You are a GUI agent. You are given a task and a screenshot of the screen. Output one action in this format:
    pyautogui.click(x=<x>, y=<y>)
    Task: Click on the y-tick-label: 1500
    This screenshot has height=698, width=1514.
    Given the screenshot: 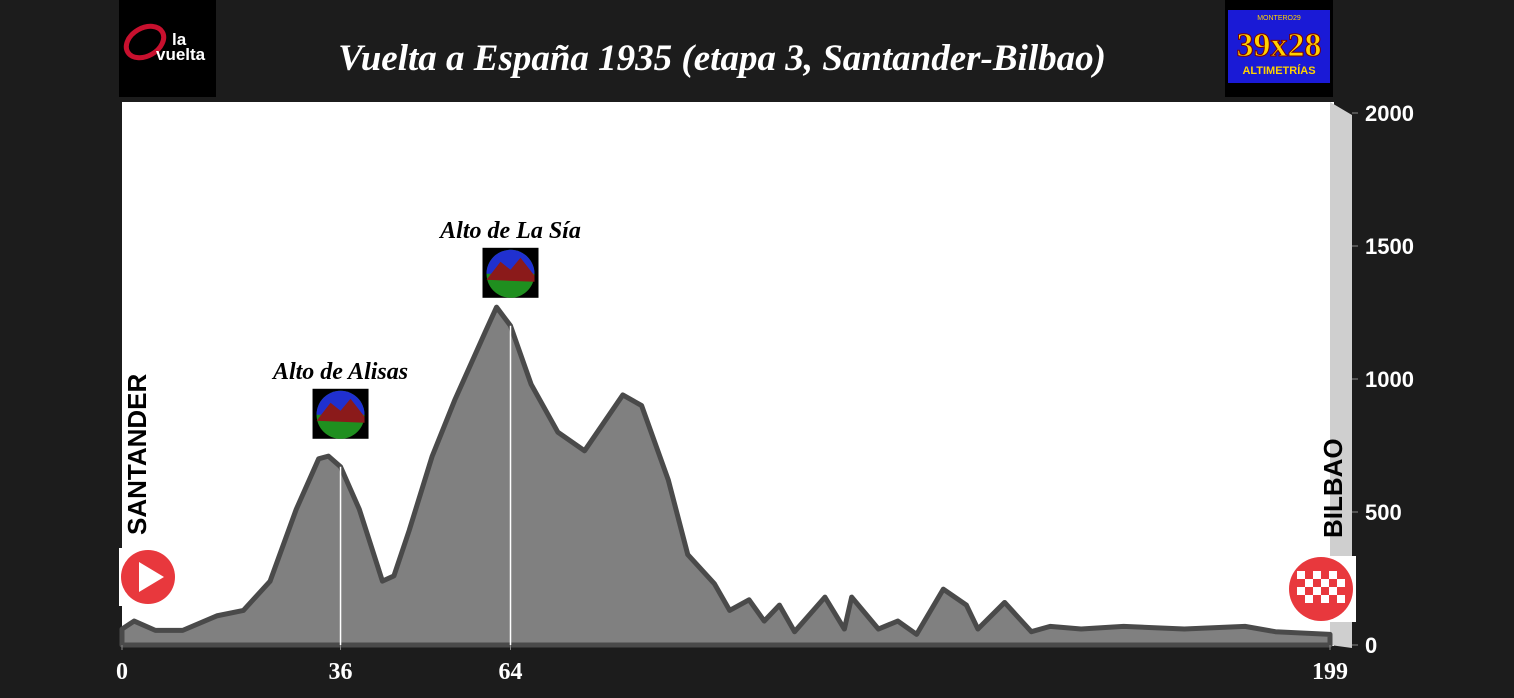 What is the action you would take?
    pyautogui.click(x=1389, y=246)
    